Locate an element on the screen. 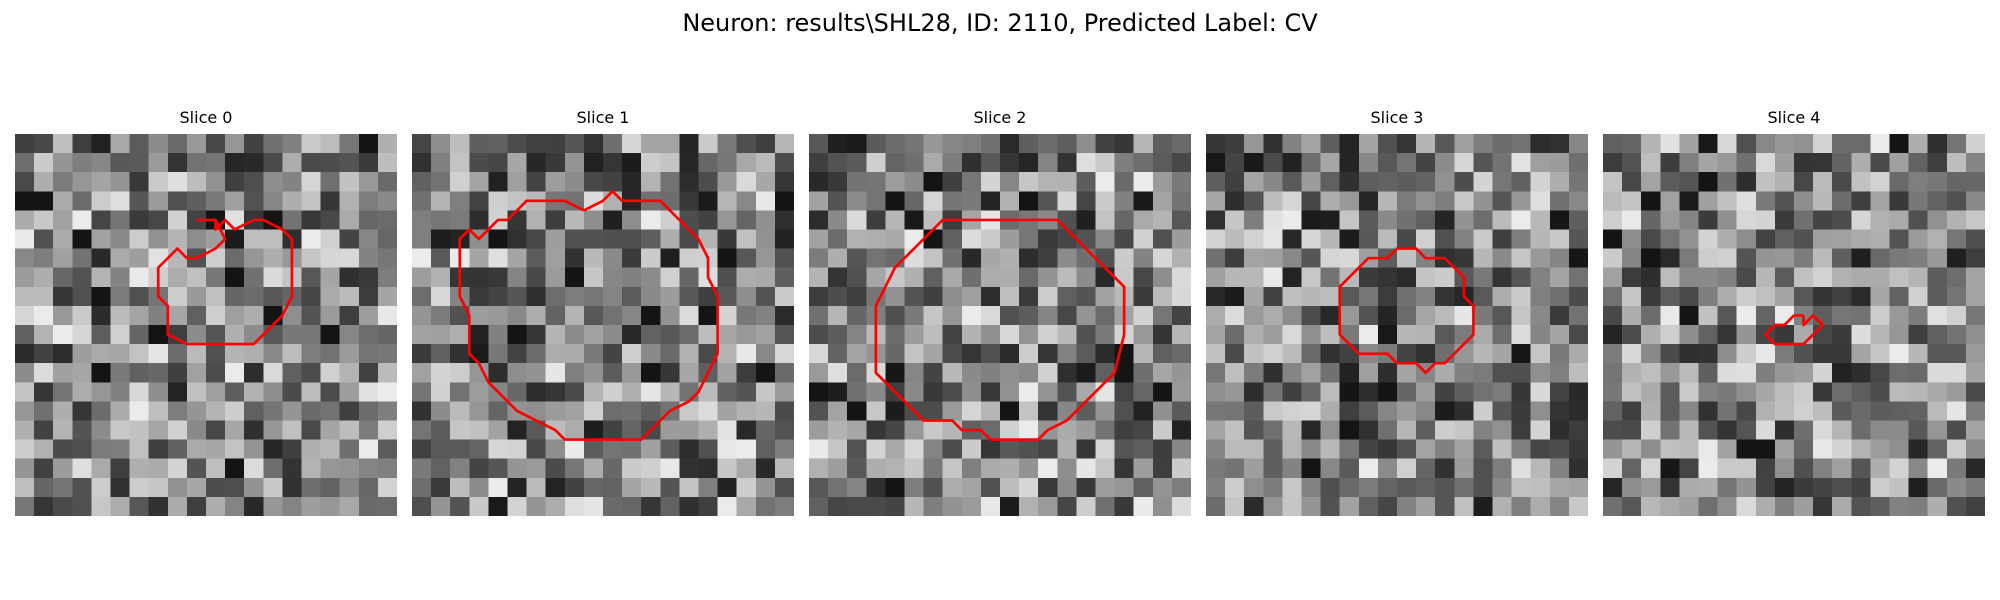 This screenshot has width=2000, height=600. slice-panel-4: Slice 4 is located at coordinates (1794, 313).